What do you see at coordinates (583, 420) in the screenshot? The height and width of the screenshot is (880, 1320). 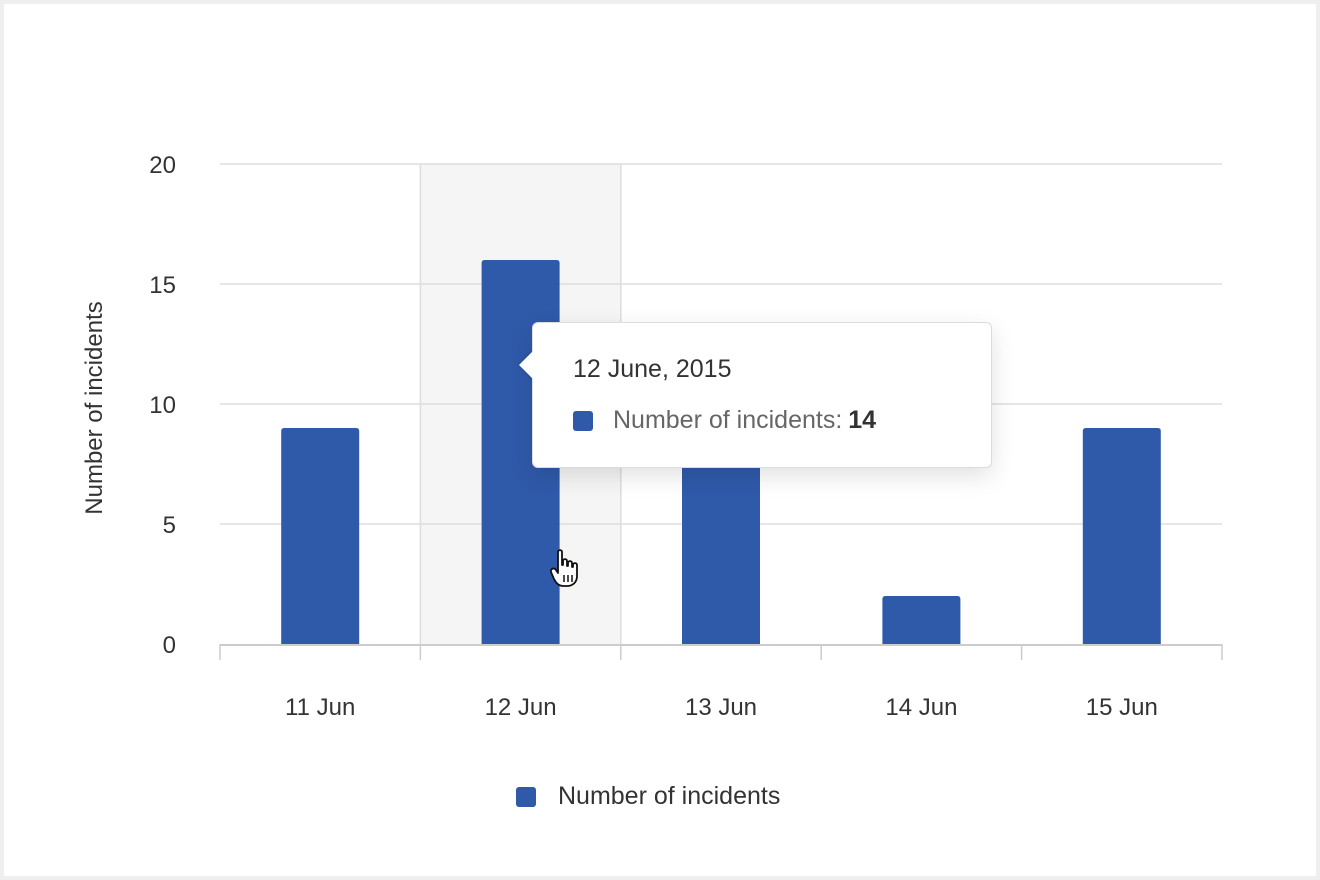 I see `tooltip-swatch` at bounding box center [583, 420].